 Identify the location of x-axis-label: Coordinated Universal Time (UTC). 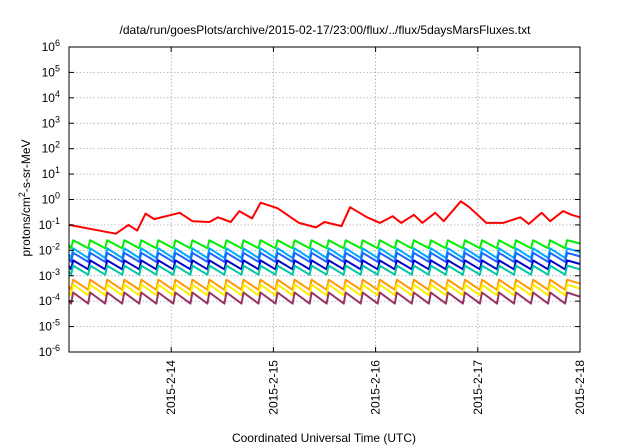
(324, 438).